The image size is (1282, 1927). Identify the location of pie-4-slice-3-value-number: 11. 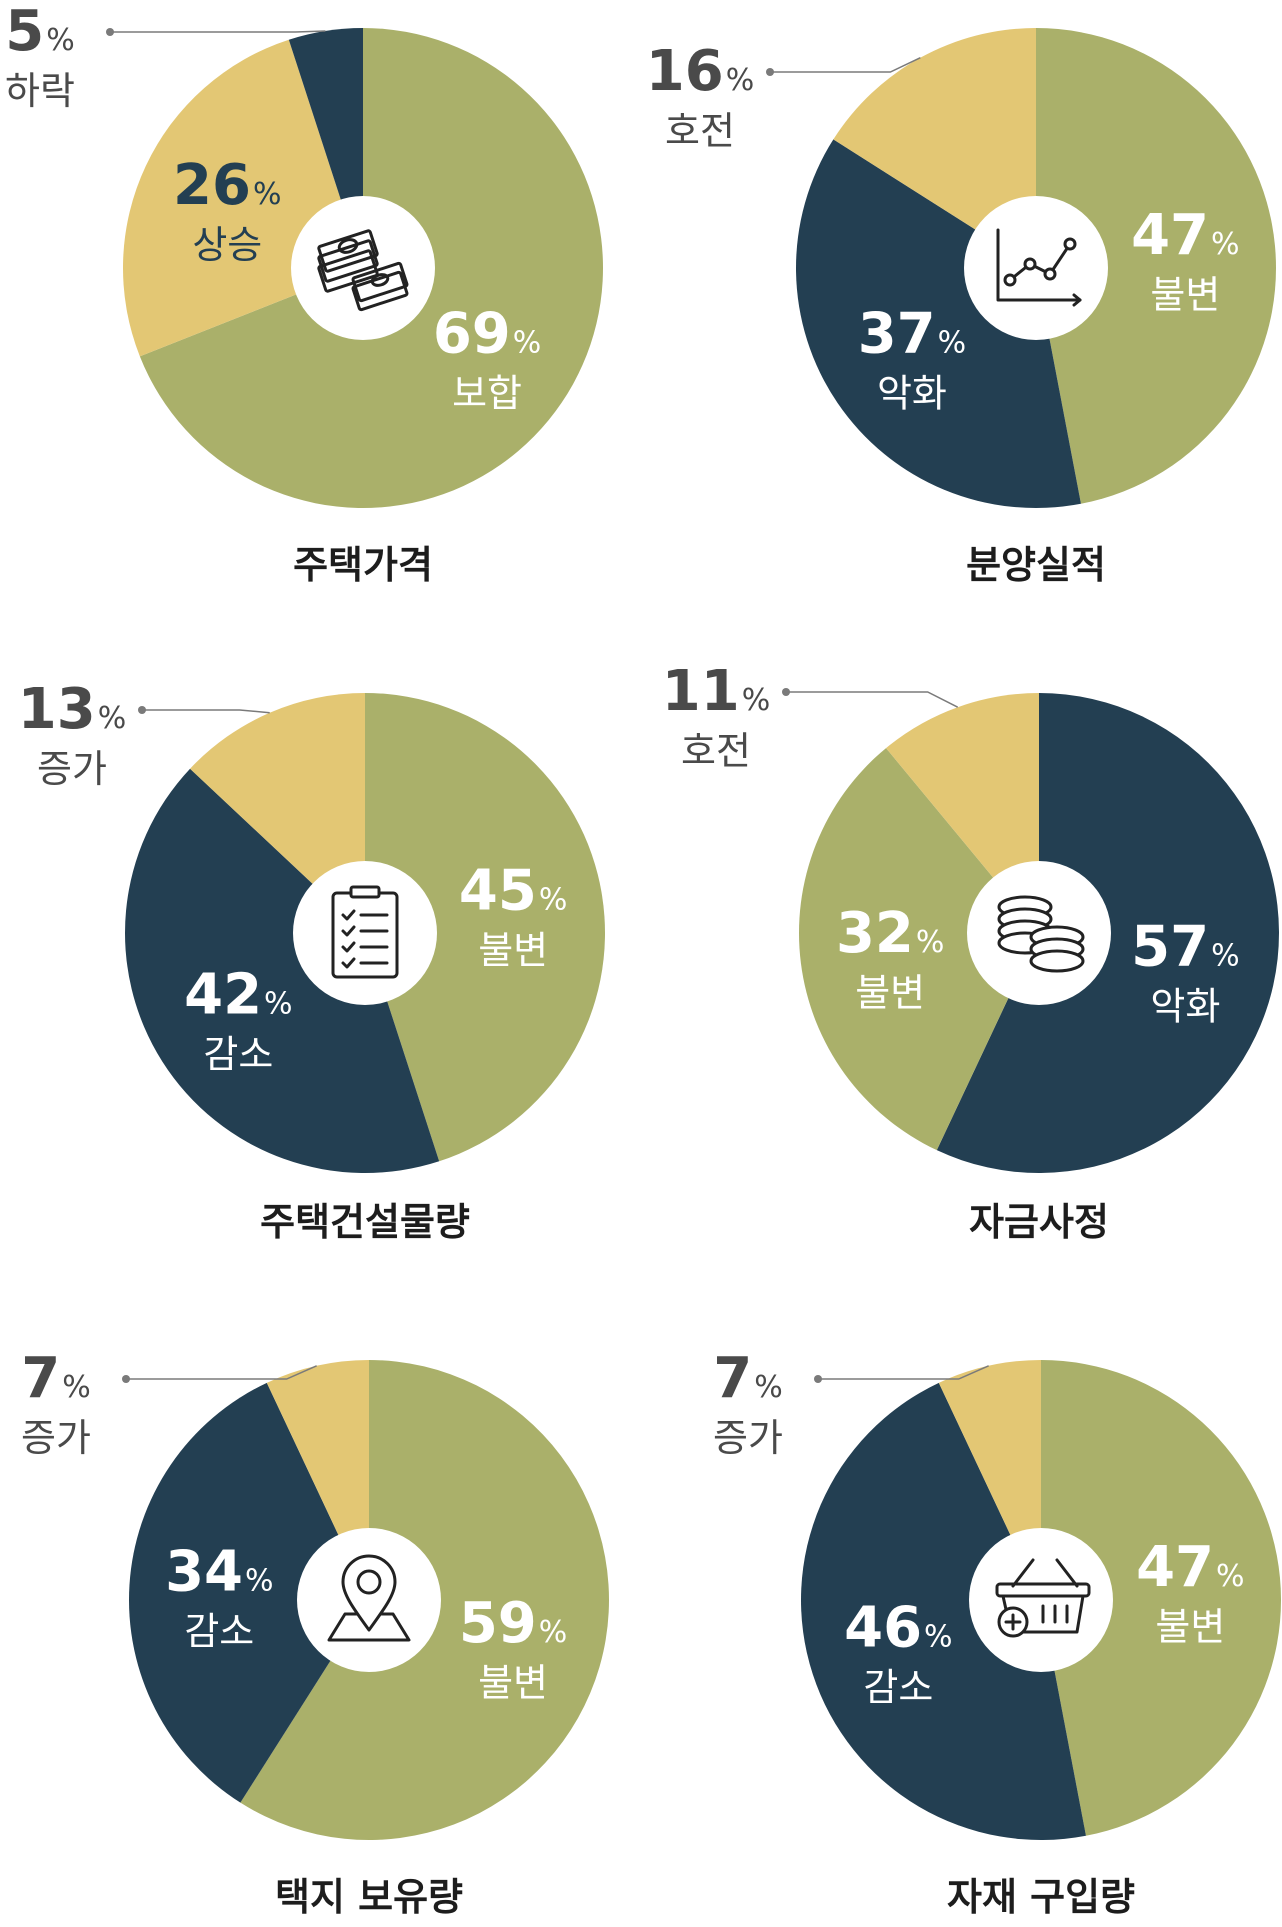
(701, 691).